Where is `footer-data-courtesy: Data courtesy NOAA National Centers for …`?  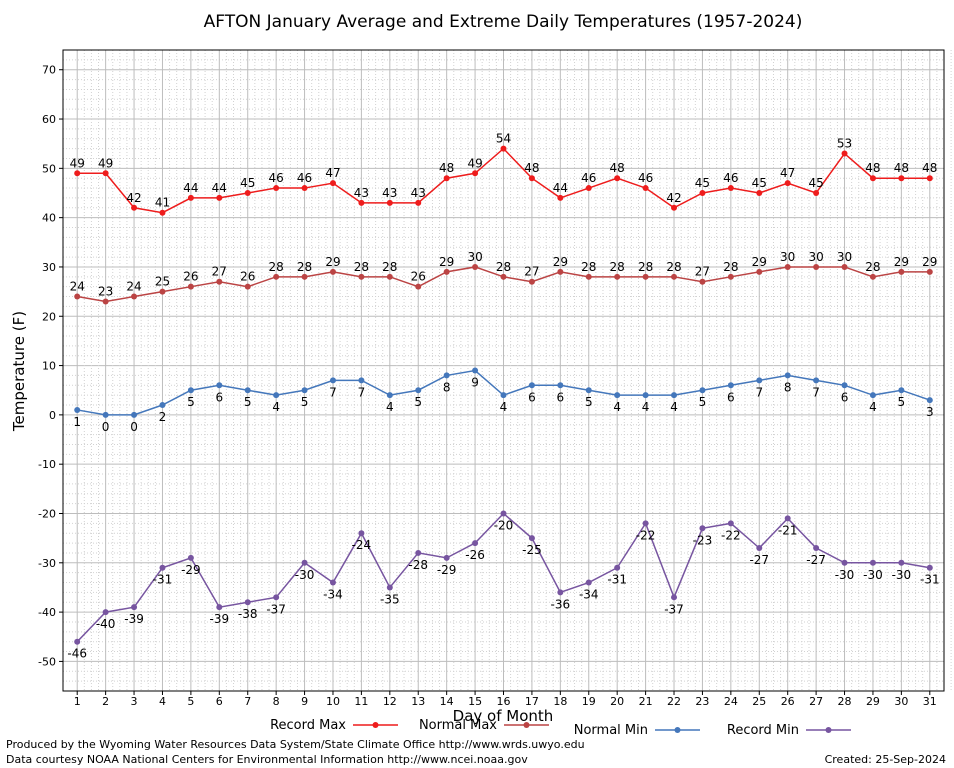 footer-data-courtesy: Data courtesy NOAA National Centers for … is located at coordinates (267, 759).